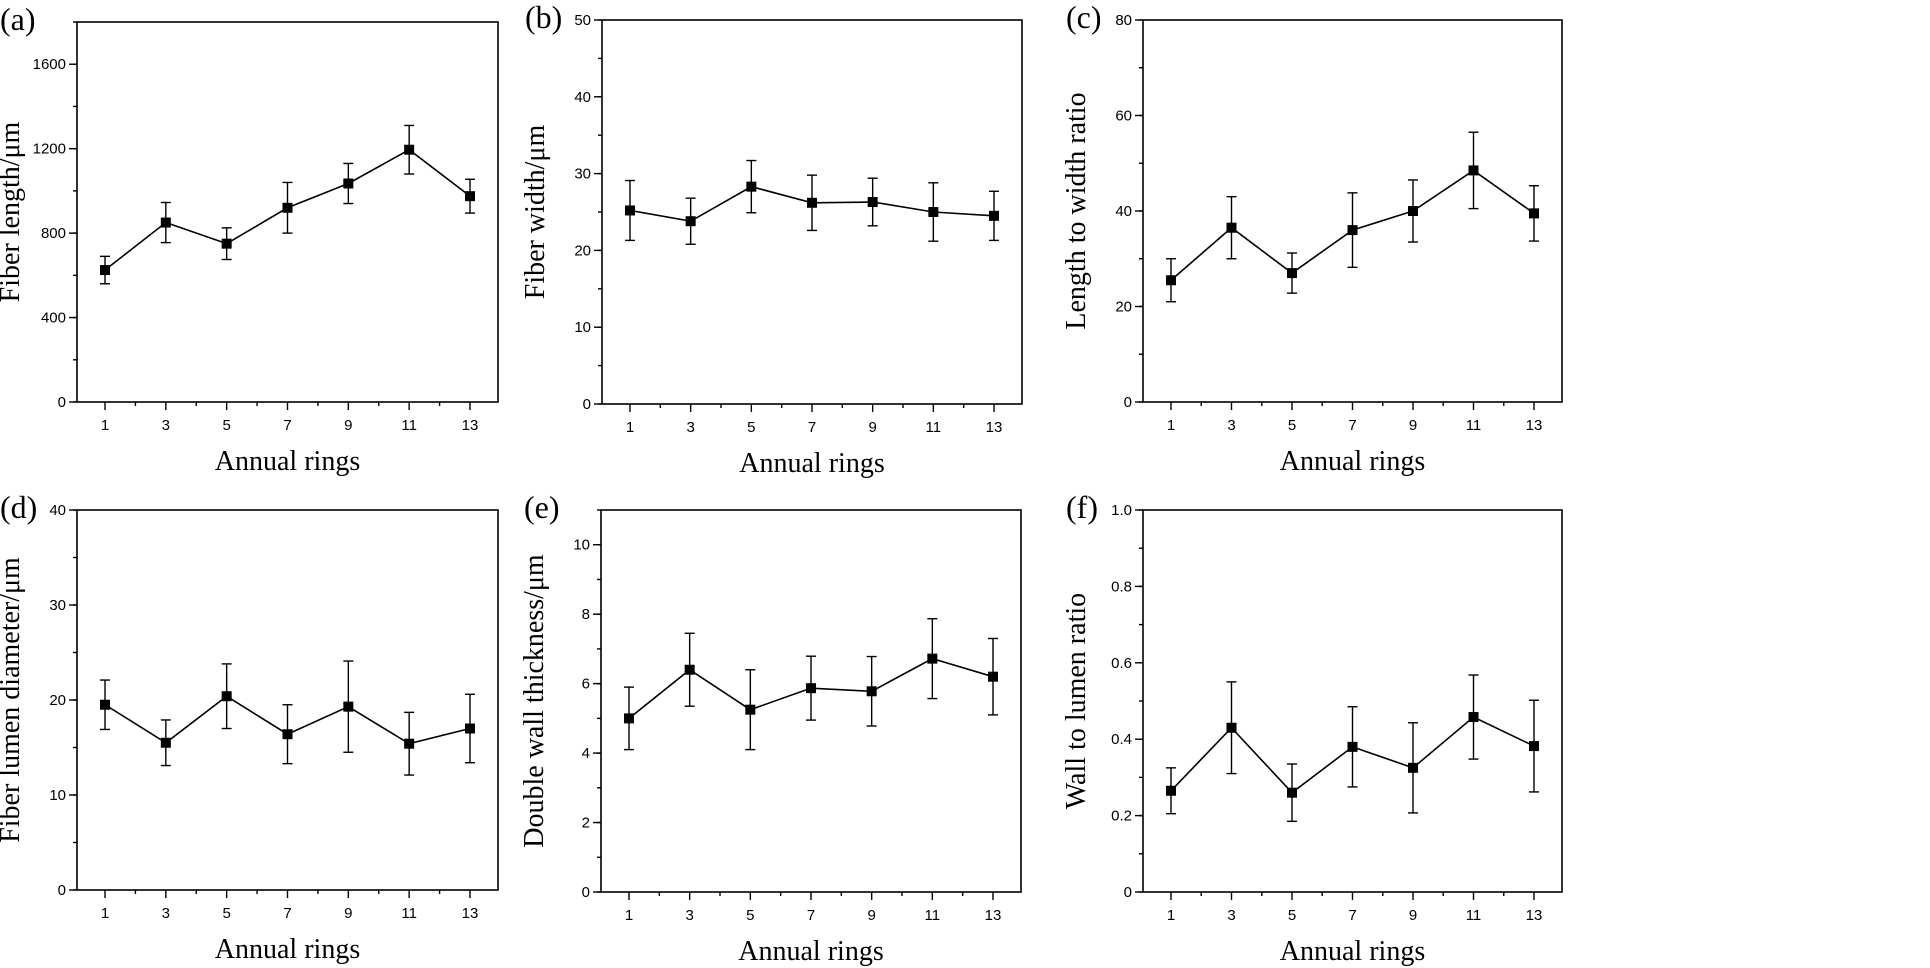  I want to click on panel-label: (d), so click(18, 507).